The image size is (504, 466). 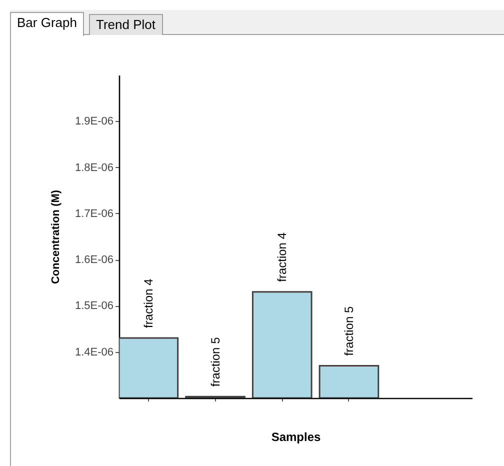 I want to click on y-tick-label: 1.7E-06, so click(x=94, y=214).